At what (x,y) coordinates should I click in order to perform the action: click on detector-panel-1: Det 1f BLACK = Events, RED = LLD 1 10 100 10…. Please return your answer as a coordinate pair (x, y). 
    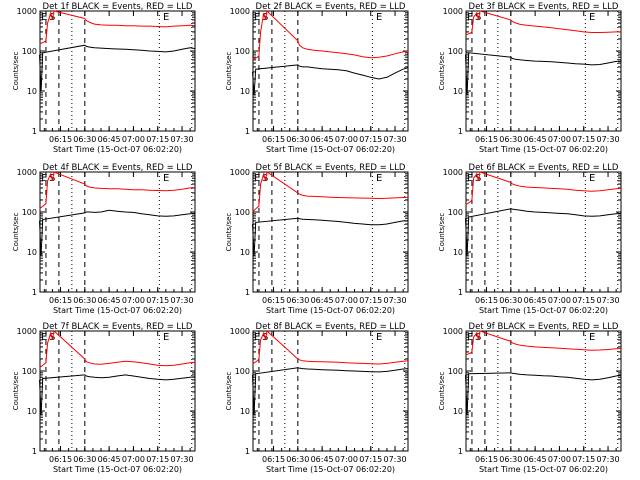
    Looking at the image, I should click on (104, 78).